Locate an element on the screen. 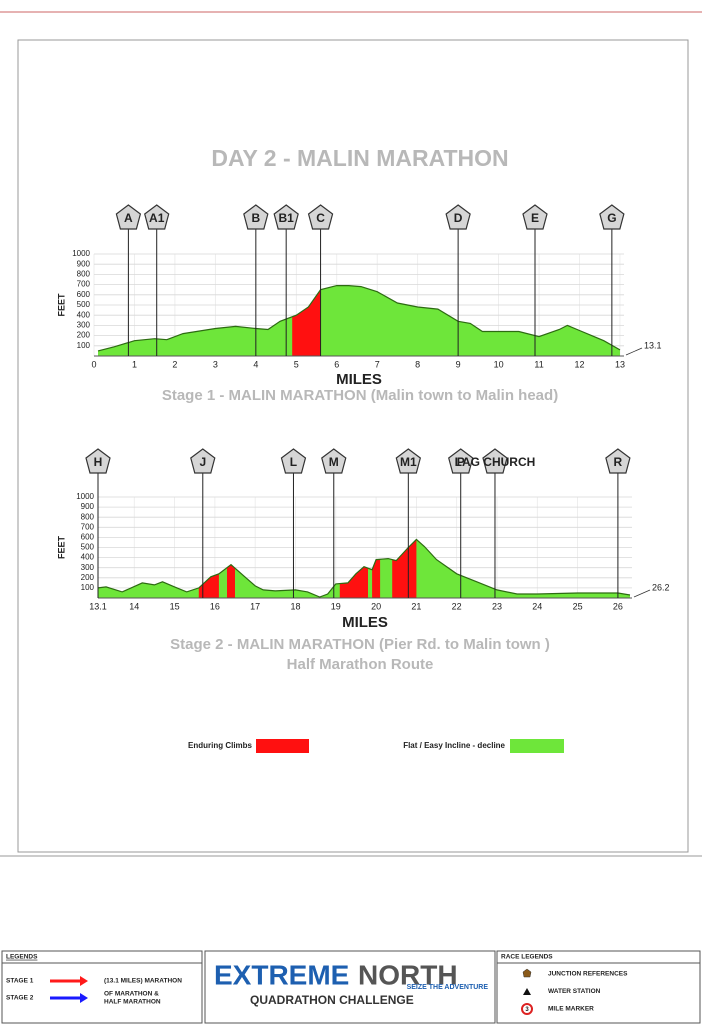 The height and width of the screenshot is (1024, 702). stage-label: STAGE 1 is located at coordinates (20, 981).